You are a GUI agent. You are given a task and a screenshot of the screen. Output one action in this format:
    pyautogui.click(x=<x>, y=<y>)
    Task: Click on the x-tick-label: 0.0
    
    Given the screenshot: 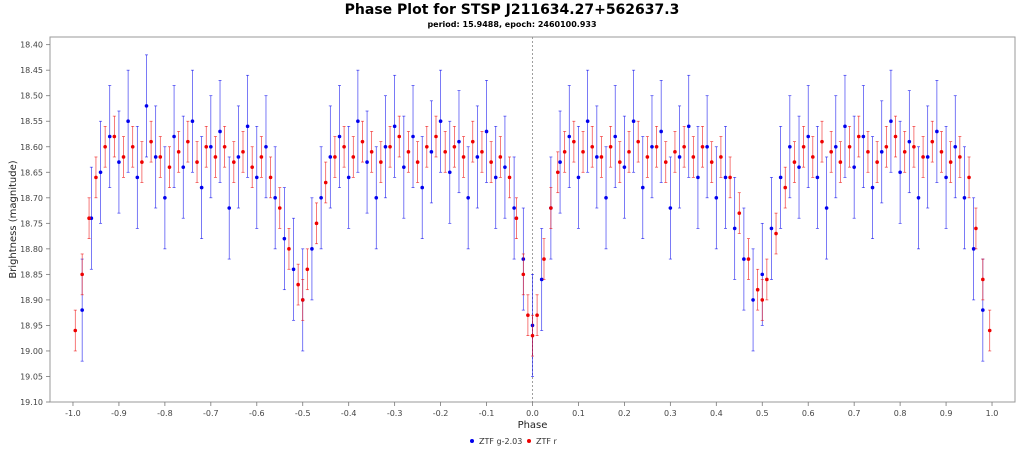 What is the action you would take?
    pyautogui.click(x=532, y=413)
    